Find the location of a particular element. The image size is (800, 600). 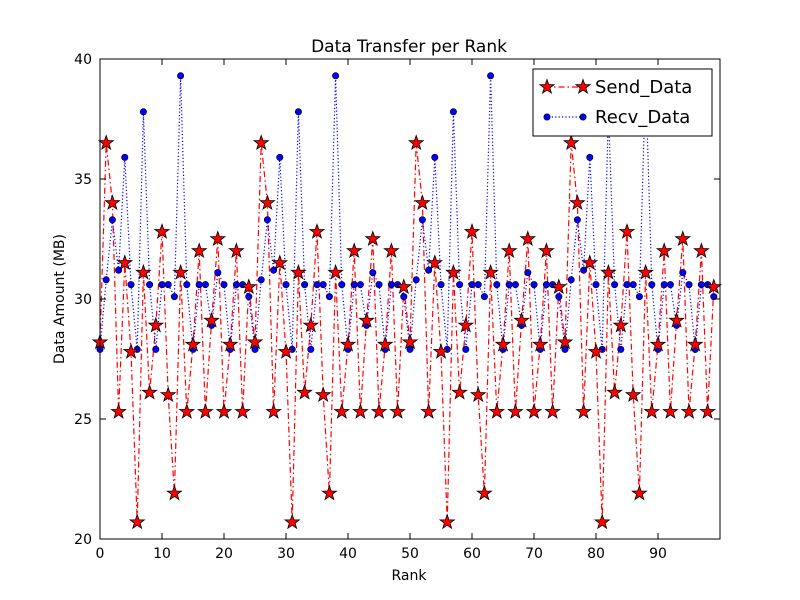

y-tick-label: 40 is located at coordinates (83, 60).